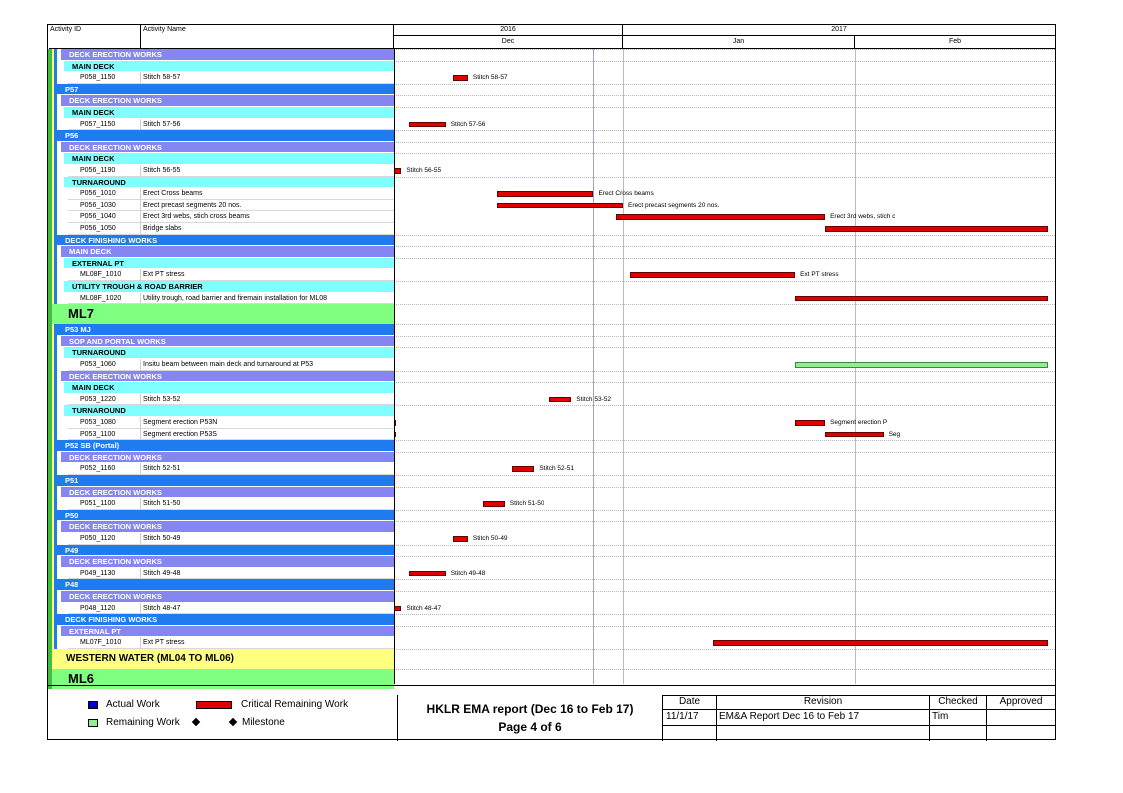 This screenshot has width=1123, height=793. I want to click on section-header: ML6, so click(221, 679).